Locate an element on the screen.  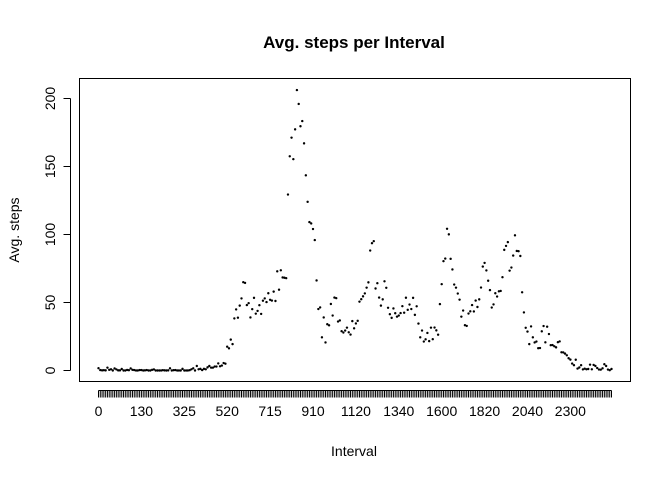
y-axis: 0 50 100 150 200 is located at coordinates (56, 230).